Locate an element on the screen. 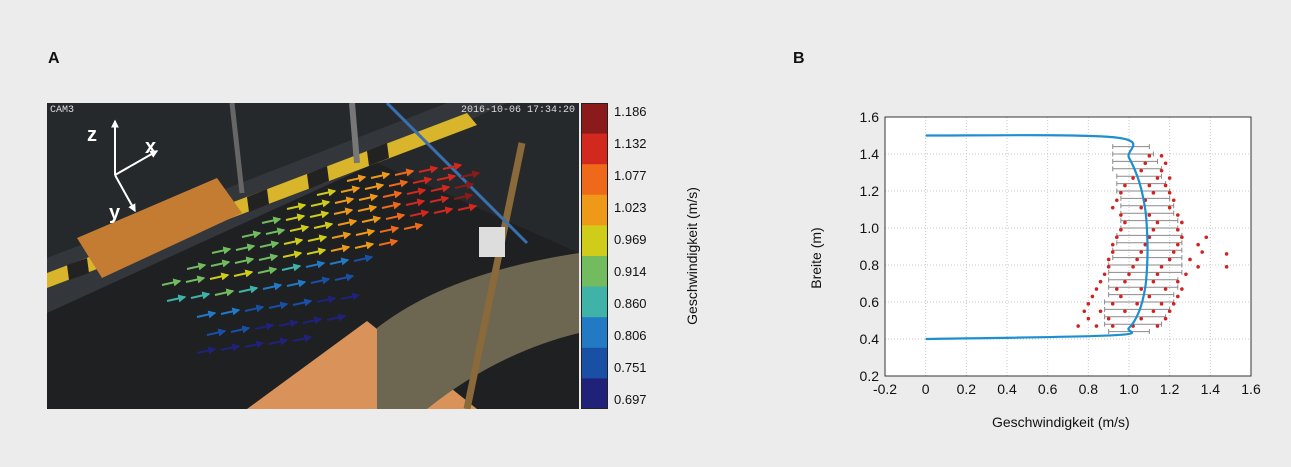 Image resolution: width=1291 pixels, height=467 pixels. colorbar-tick-label: 1.132 is located at coordinates (630, 143).